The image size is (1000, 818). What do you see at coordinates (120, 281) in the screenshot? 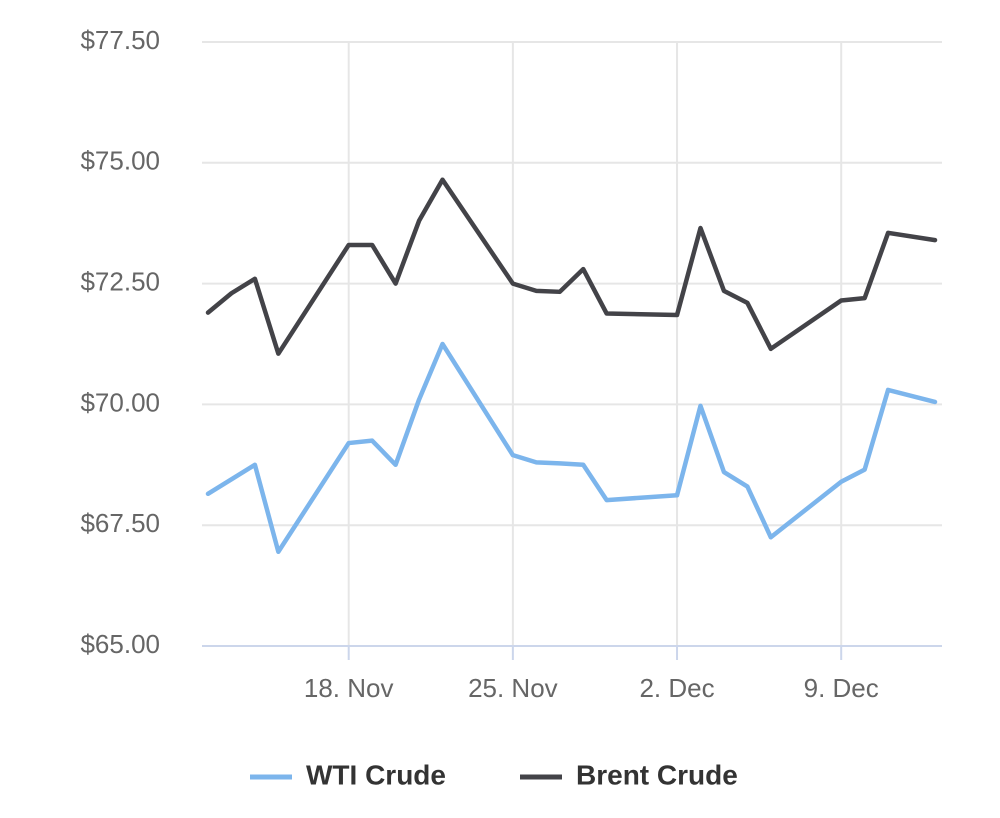
I see `y-tick-label: $72.50` at bounding box center [120, 281].